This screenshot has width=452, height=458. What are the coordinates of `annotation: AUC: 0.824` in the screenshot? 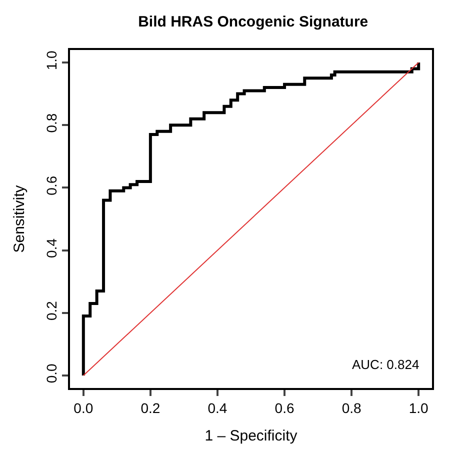 It's located at (386, 364).